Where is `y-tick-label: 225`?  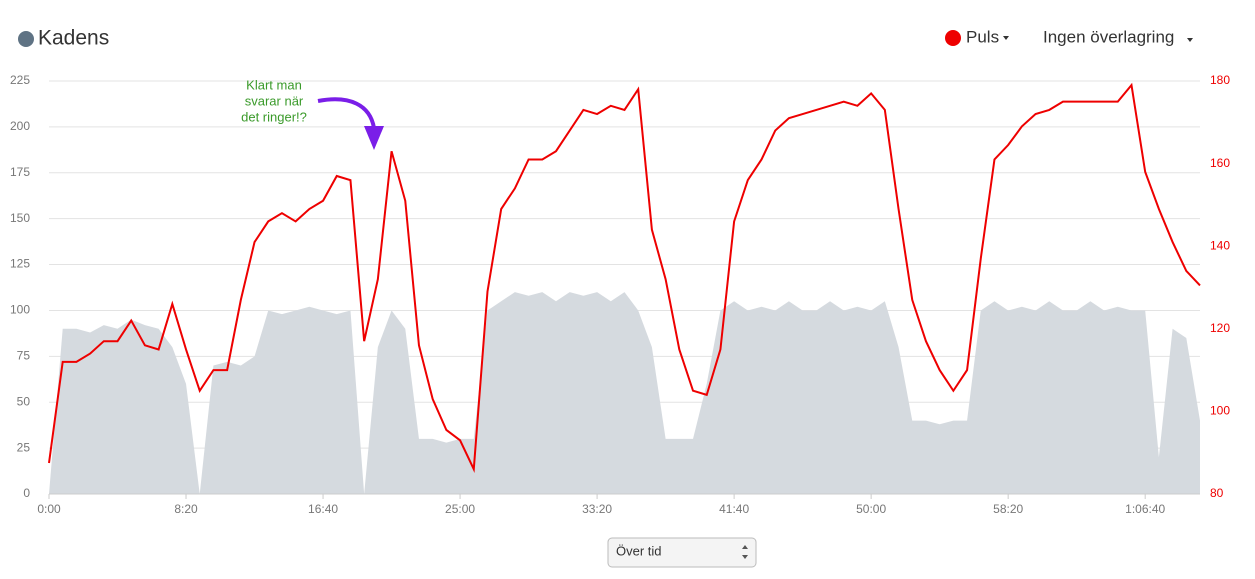 y-tick-label: 225 is located at coordinates (20, 80).